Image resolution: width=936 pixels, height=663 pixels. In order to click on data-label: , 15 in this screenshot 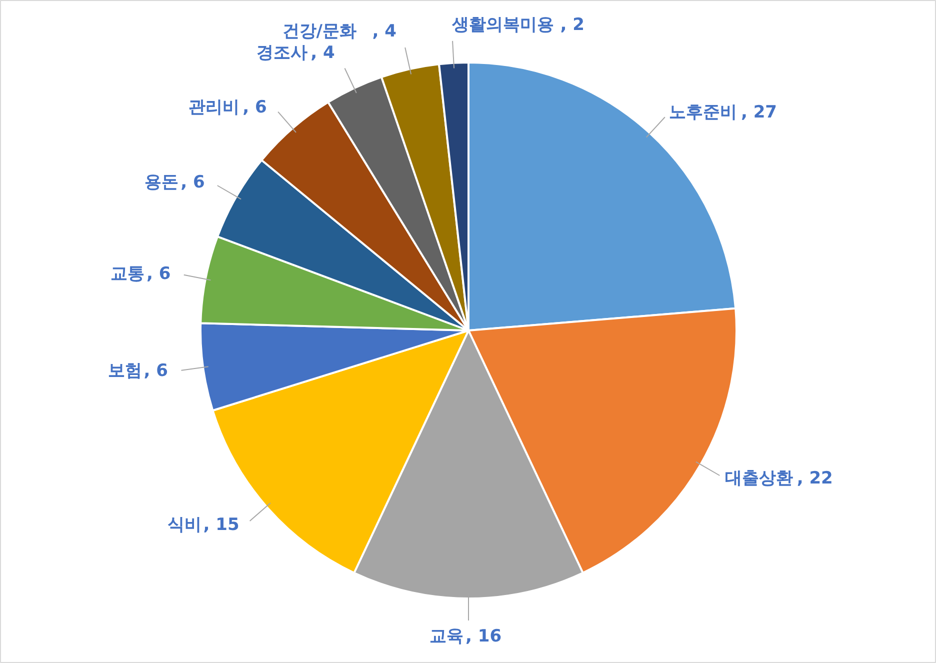, I will do `click(221, 524)`.